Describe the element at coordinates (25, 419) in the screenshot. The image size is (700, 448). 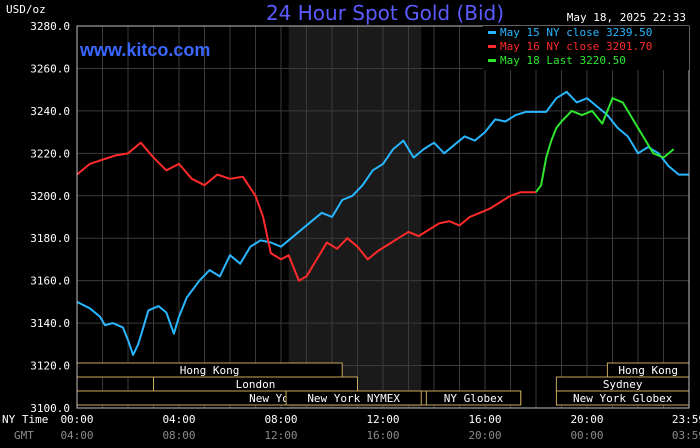
I see `ny-time-label: NY Time` at that location.